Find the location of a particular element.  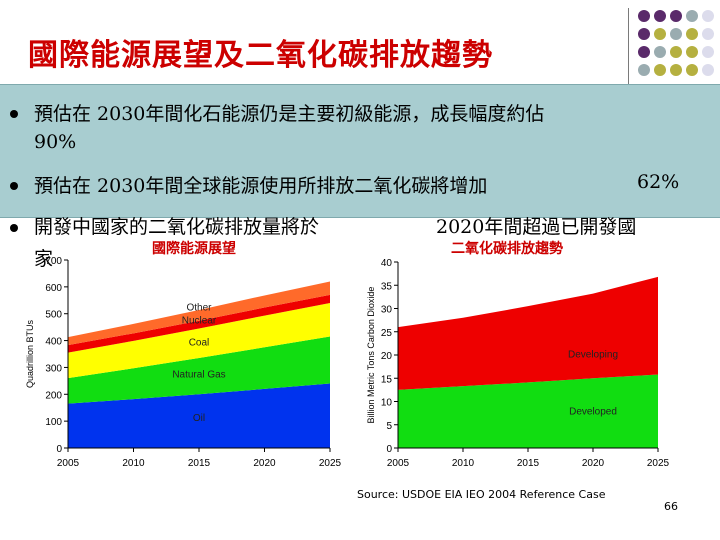

page-number: 66 is located at coordinates (671, 506).